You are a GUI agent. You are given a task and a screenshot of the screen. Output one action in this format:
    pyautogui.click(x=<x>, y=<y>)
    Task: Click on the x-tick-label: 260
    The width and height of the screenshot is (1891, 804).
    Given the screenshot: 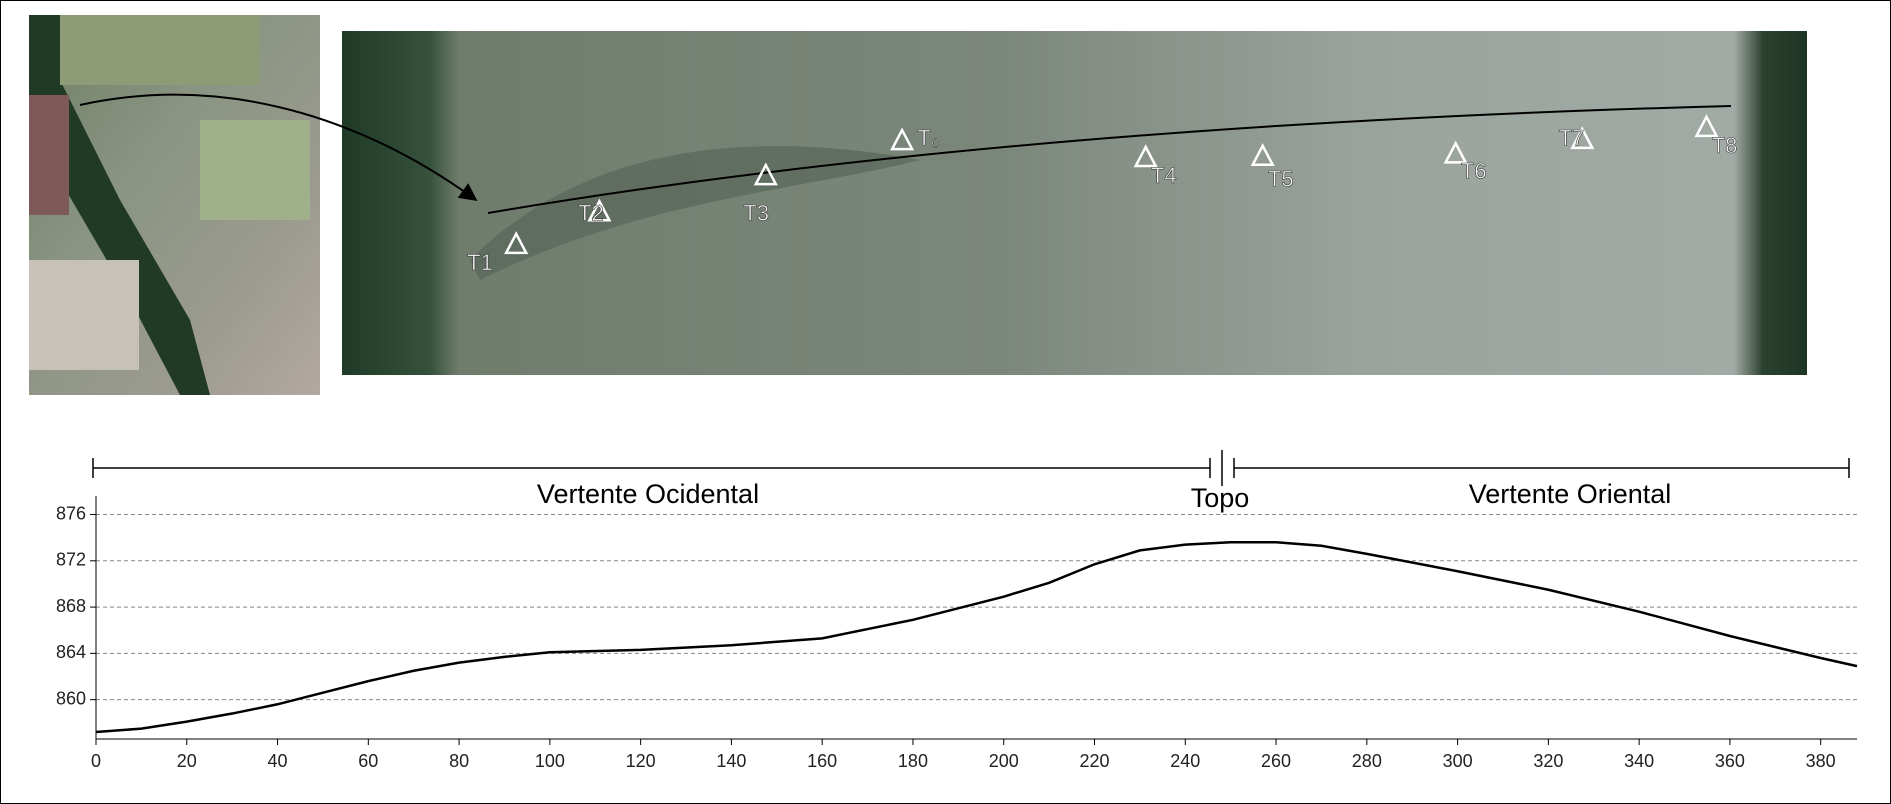 What is the action you would take?
    pyautogui.click(x=1276, y=761)
    